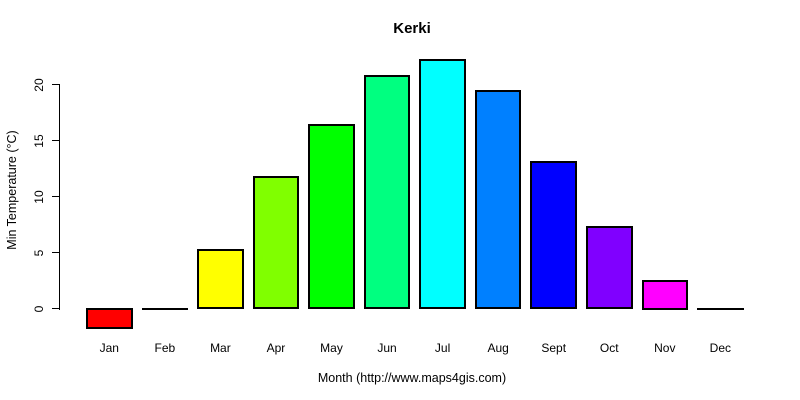 This screenshot has height=400, width=800. I want to click on bar-may, so click(331, 216).